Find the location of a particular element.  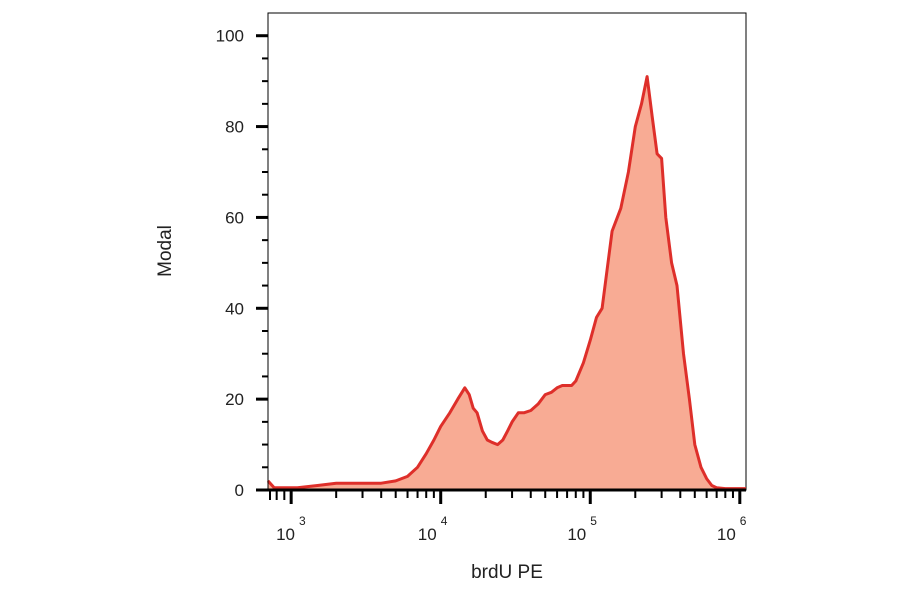

x-tick-exponent: 6 is located at coordinates (743, 521).